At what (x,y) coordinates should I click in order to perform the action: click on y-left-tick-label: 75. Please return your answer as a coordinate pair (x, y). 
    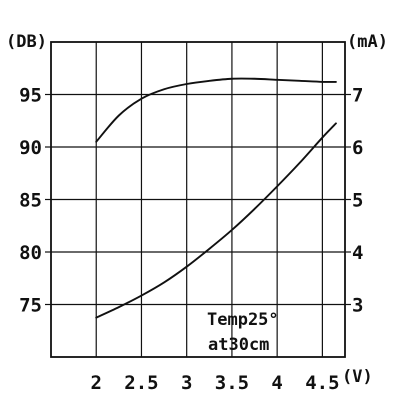
    Looking at the image, I should click on (30, 306).